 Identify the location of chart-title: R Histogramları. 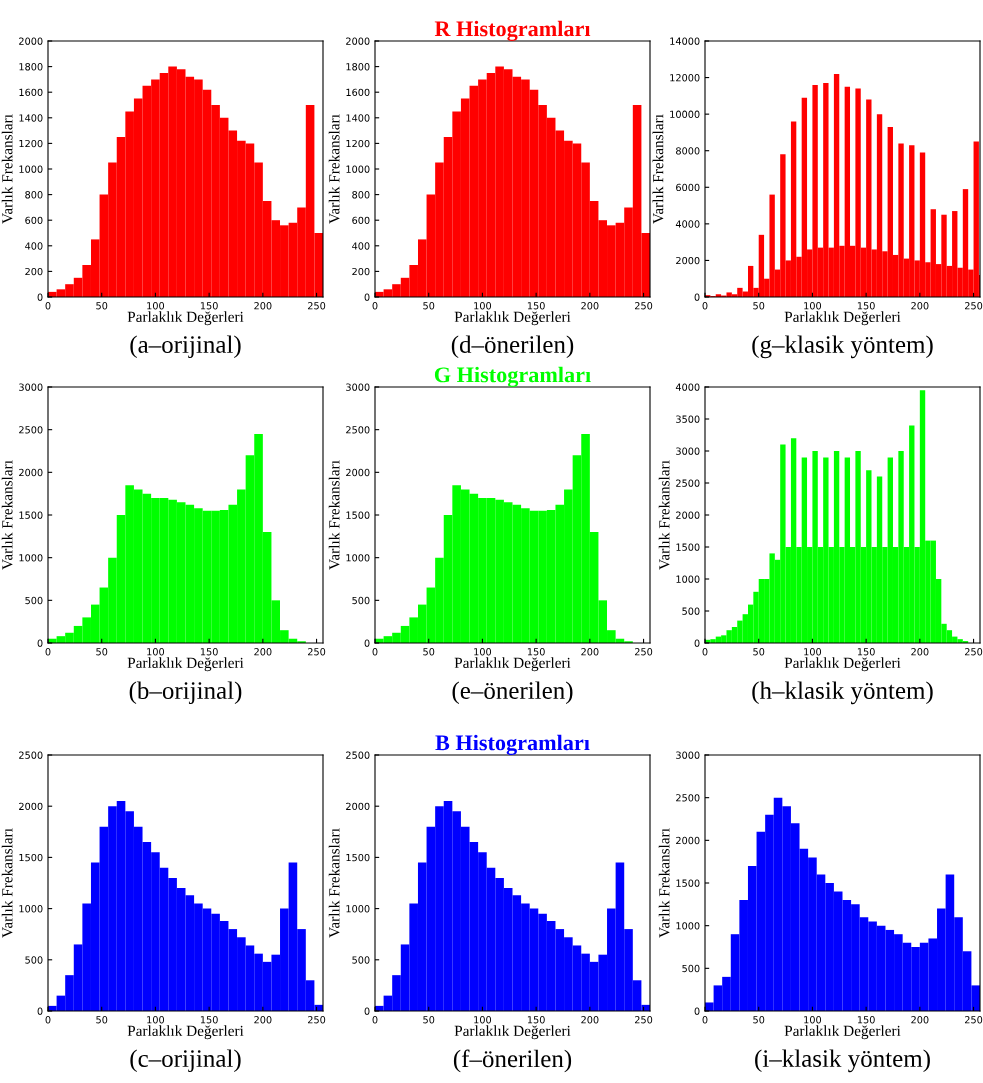
(512, 30).